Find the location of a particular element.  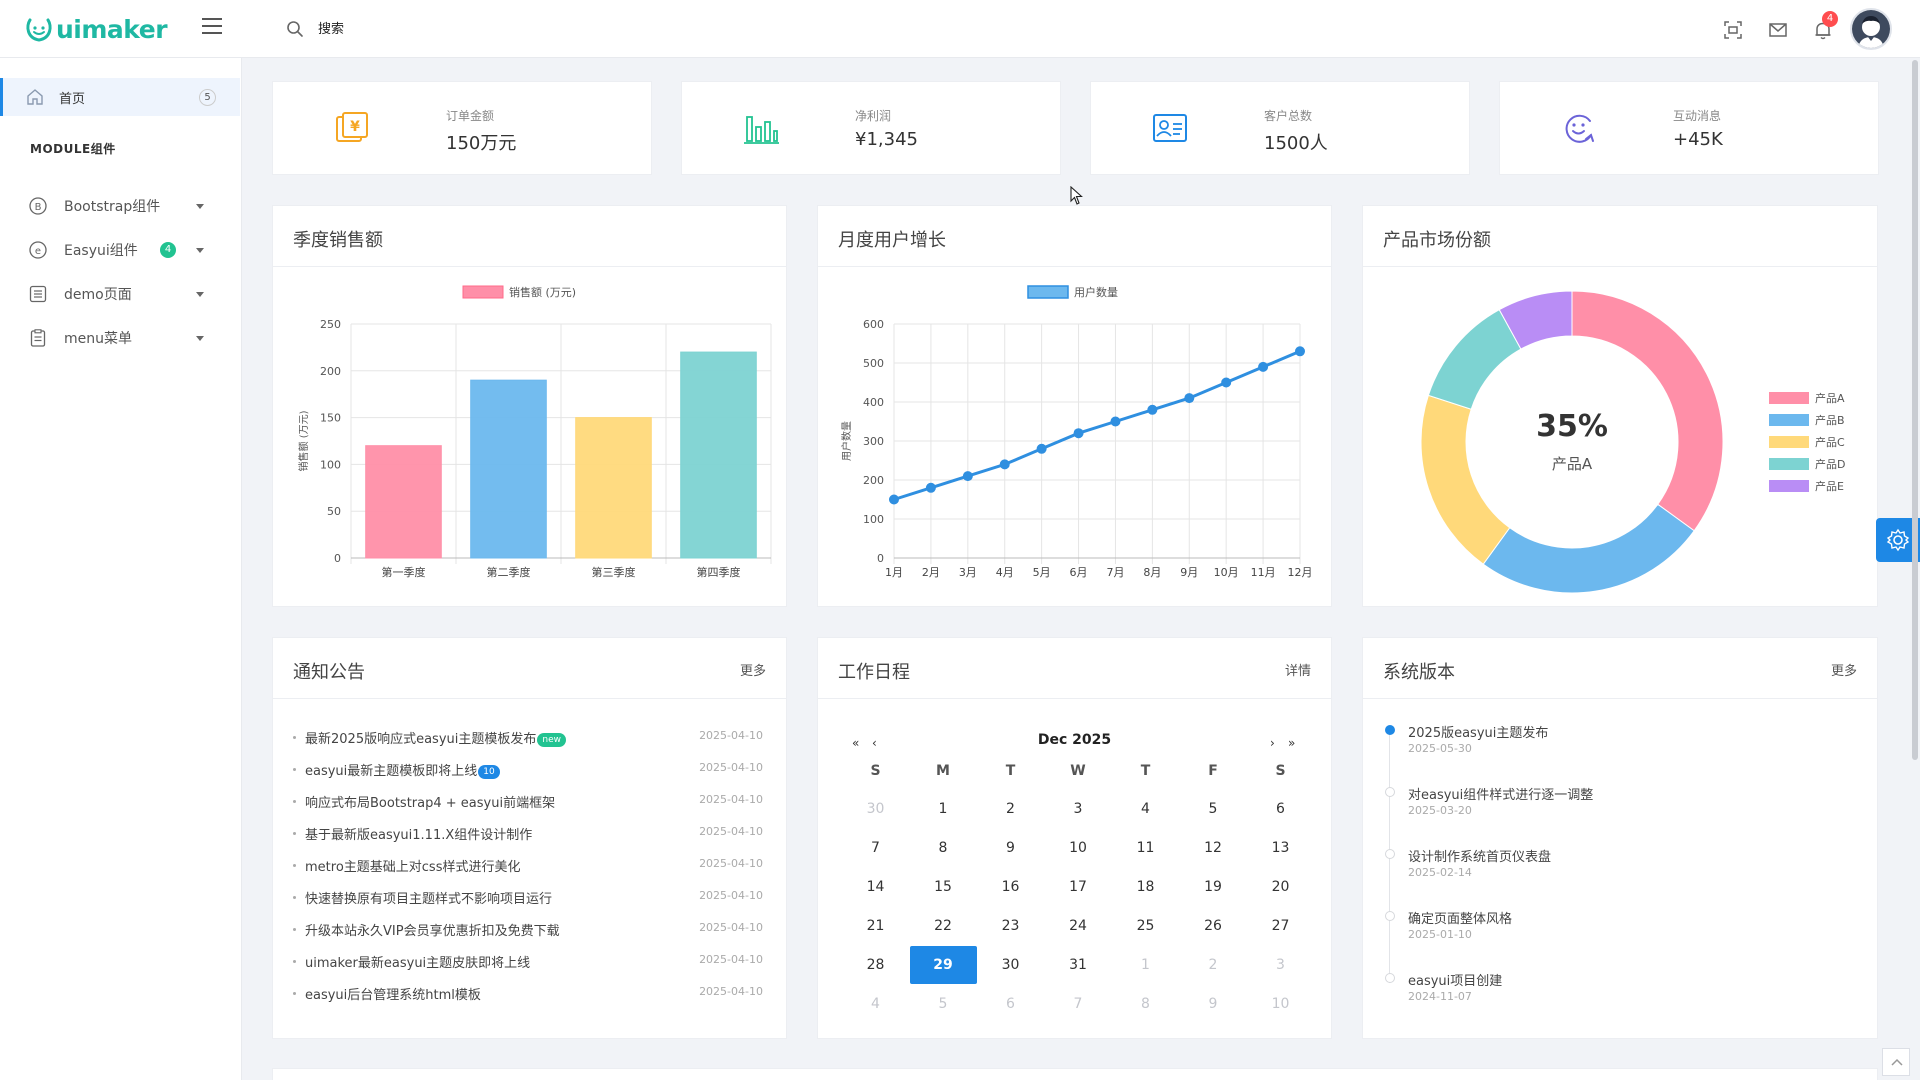

timeline-title: 2025版easyui主题发布 is located at coordinates (1478, 733).